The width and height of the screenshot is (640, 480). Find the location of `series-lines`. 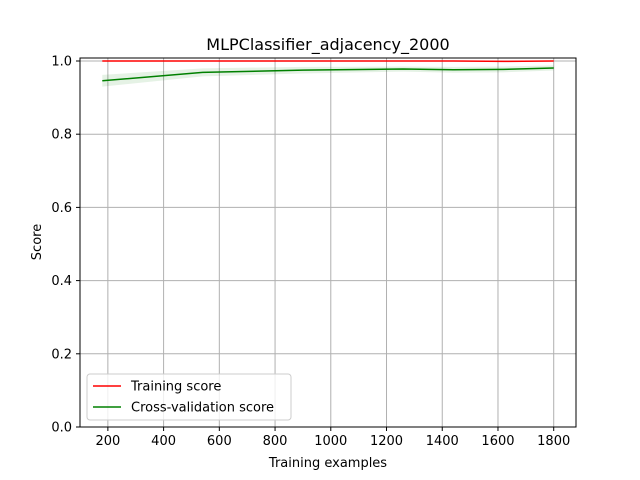

series-lines is located at coordinates (328, 71).